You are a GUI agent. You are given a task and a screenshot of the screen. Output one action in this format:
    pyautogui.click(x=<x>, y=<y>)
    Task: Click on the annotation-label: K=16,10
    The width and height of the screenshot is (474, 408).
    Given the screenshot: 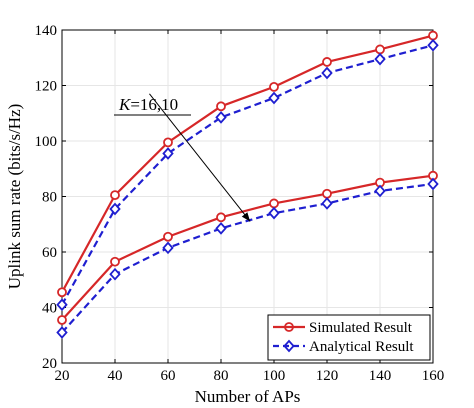 What is the action you would take?
    pyautogui.click(x=148, y=104)
    